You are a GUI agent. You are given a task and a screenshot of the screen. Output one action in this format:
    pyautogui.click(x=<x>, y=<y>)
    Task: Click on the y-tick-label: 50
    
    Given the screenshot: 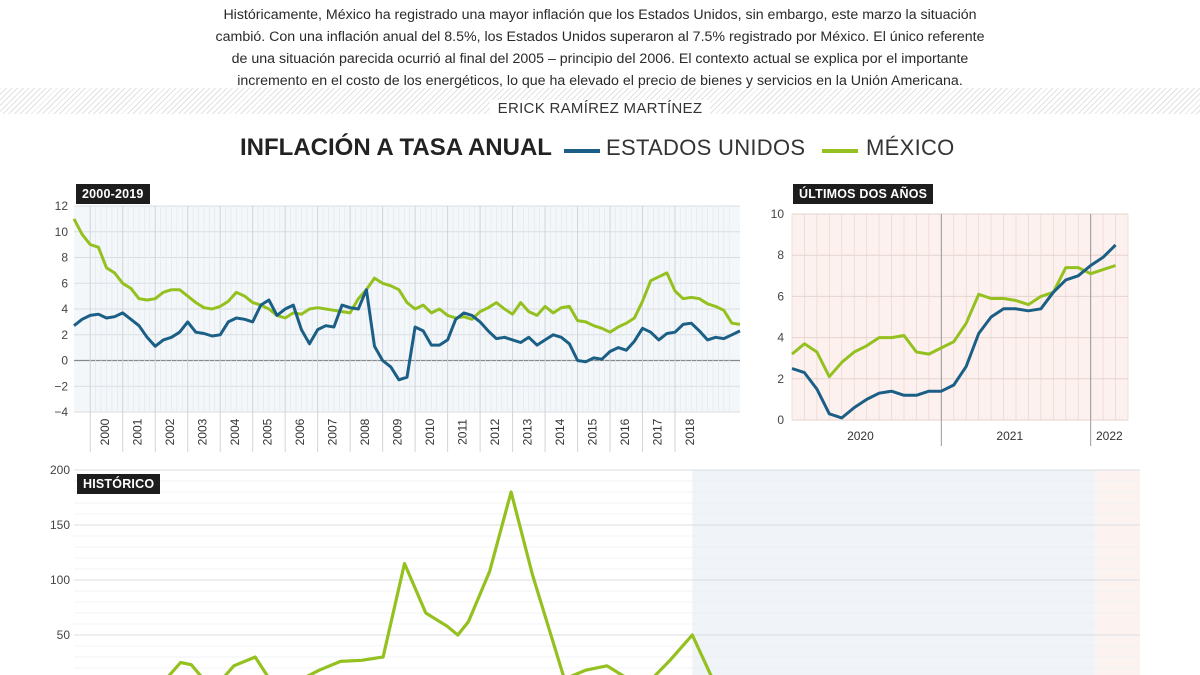 What is the action you would take?
    pyautogui.click(x=64, y=635)
    